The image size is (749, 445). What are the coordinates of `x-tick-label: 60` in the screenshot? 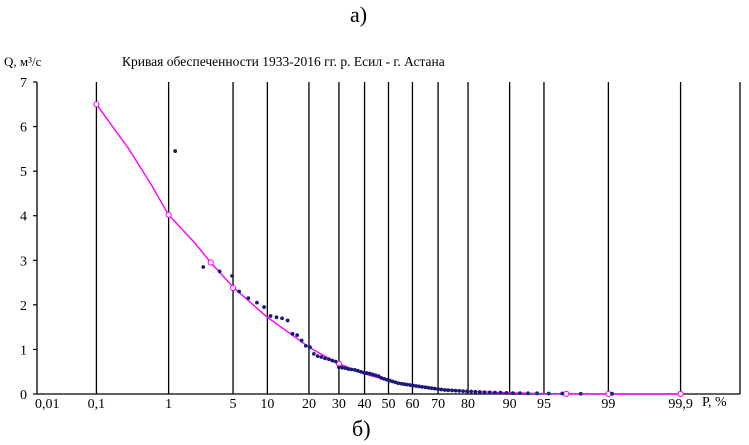 It's located at (412, 404).